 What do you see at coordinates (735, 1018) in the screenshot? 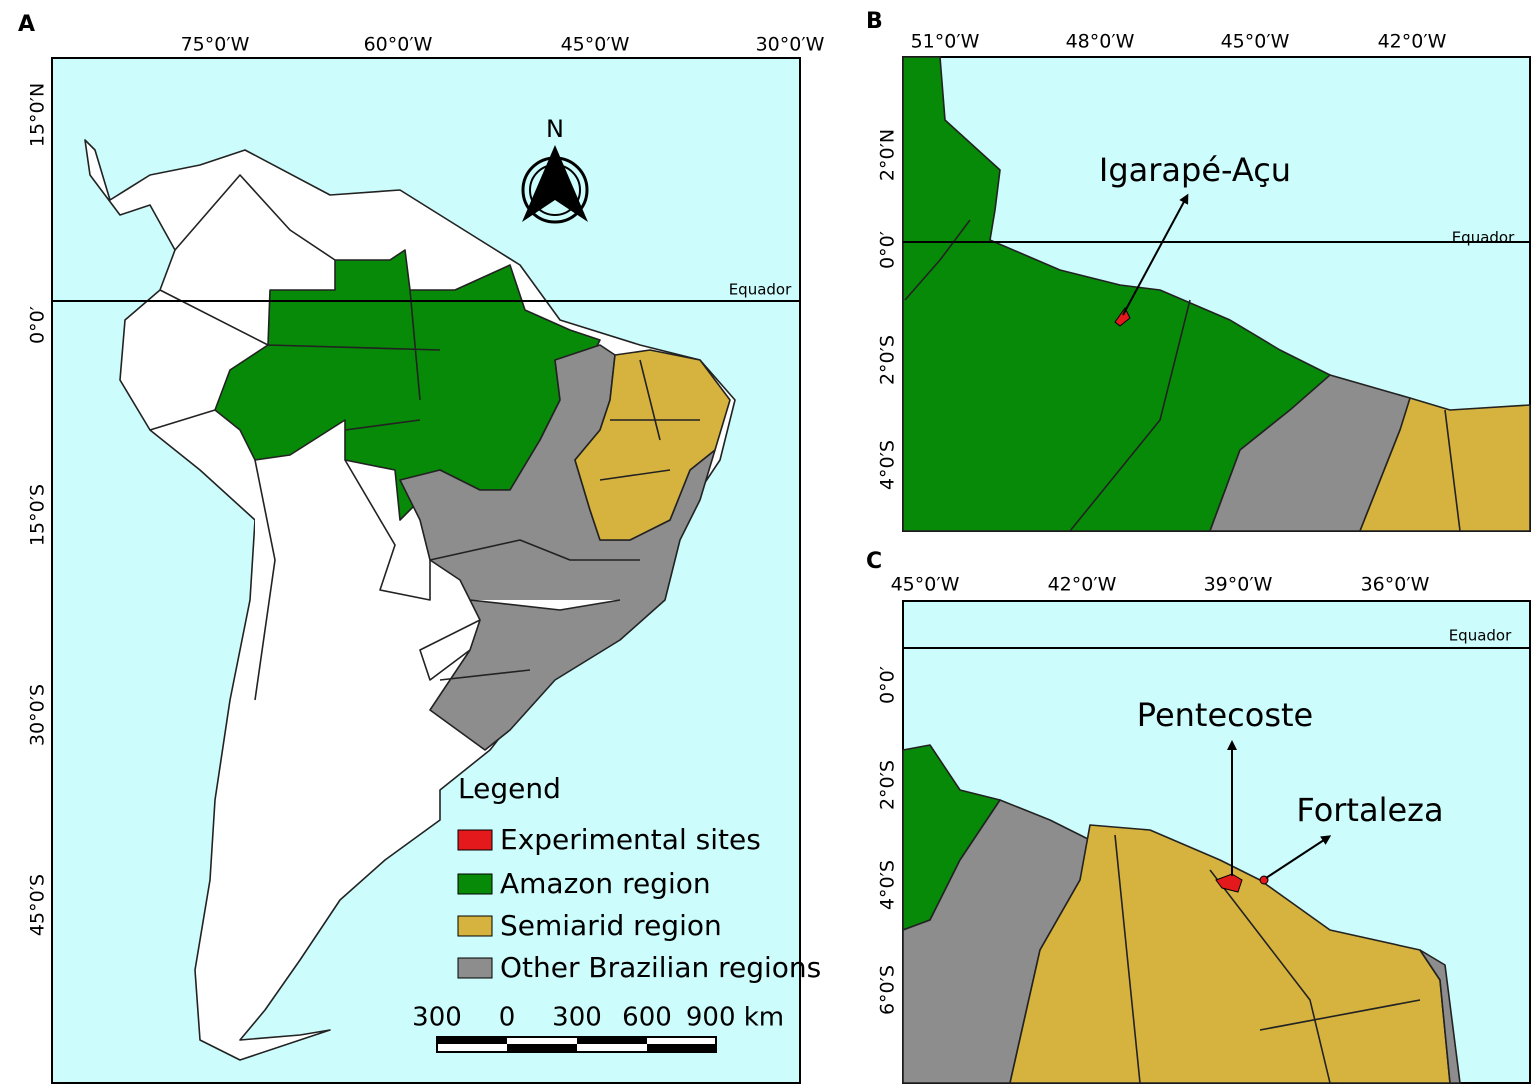
I see `scale-label: 900 km` at bounding box center [735, 1018].